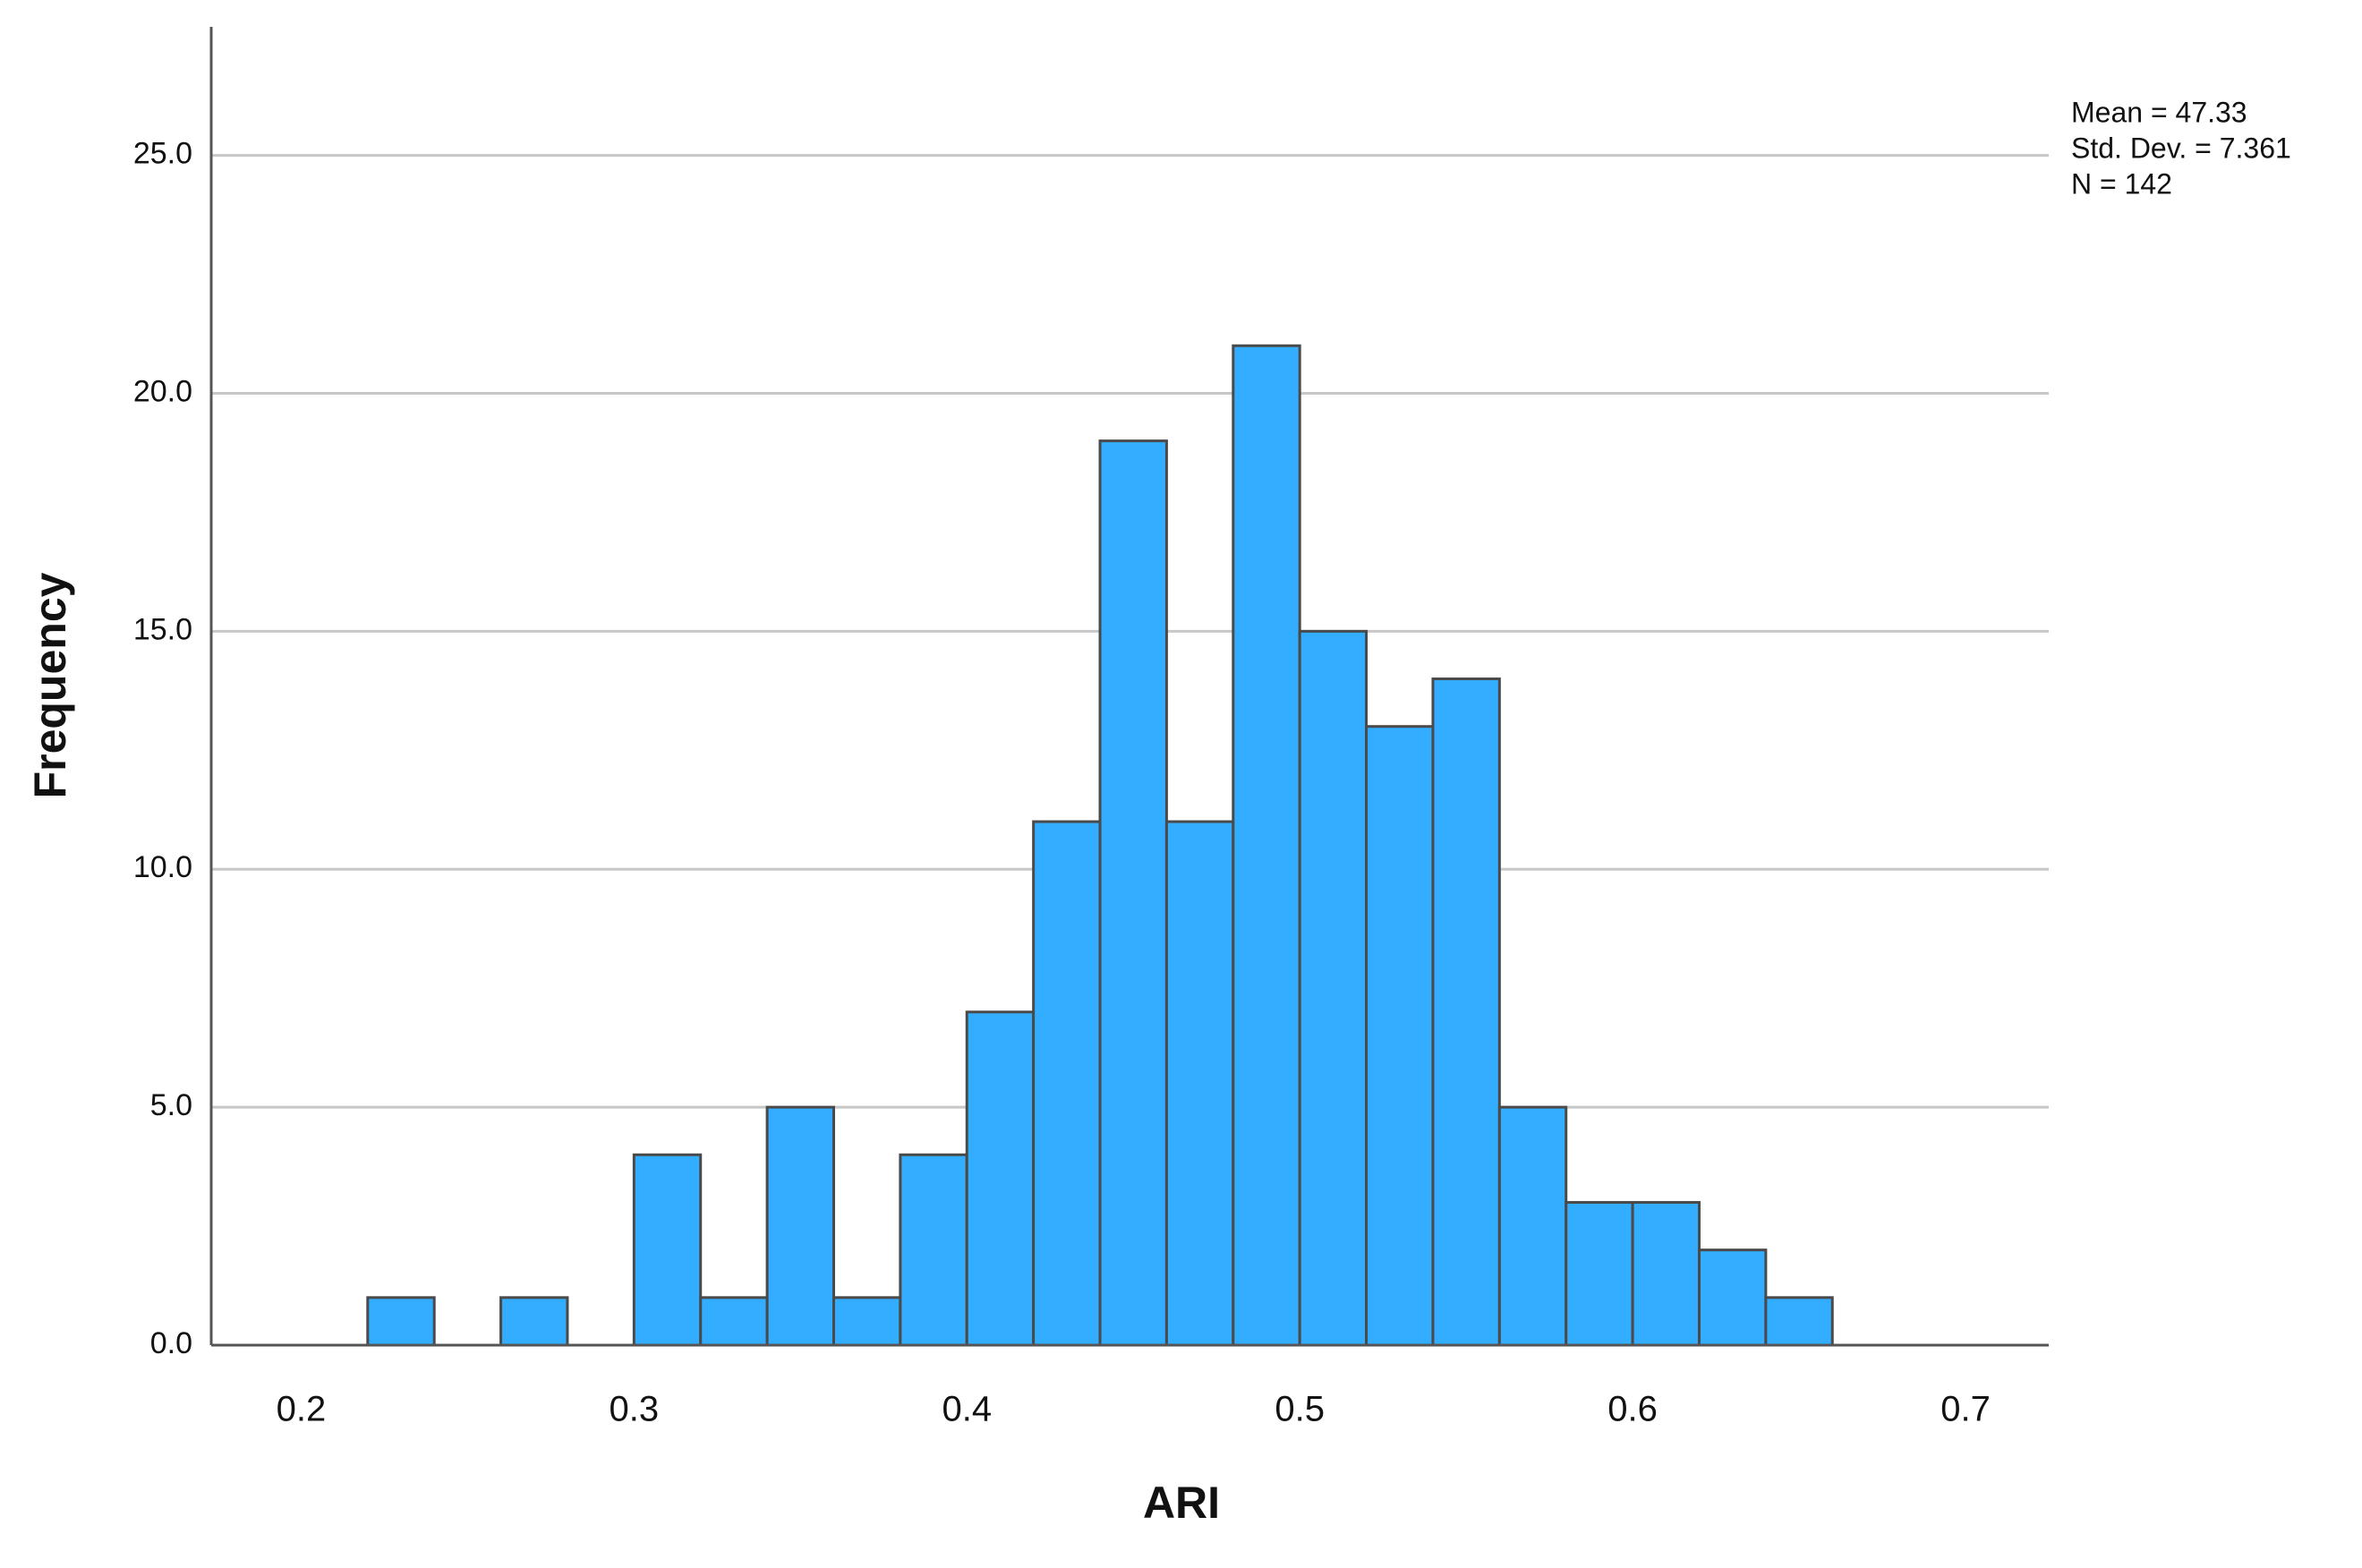  I want to click on y-tick-label: 10.0, so click(162, 867).